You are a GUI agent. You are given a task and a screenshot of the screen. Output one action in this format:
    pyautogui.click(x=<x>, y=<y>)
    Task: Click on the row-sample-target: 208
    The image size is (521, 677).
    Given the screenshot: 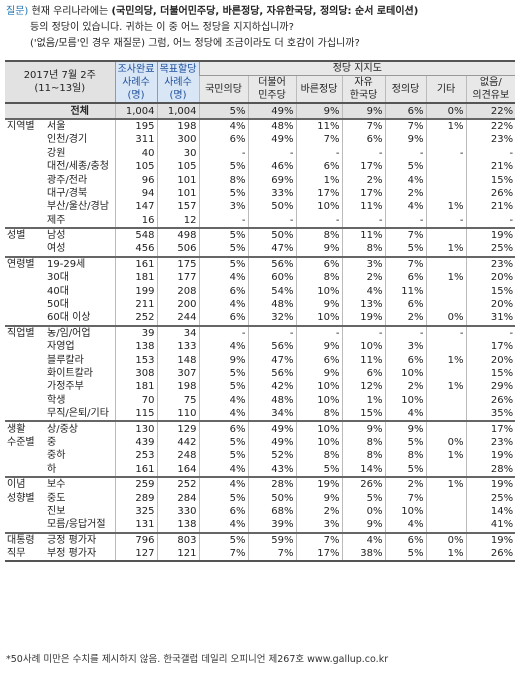 What is the action you would take?
    pyautogui.click(x=178, y=291)
    